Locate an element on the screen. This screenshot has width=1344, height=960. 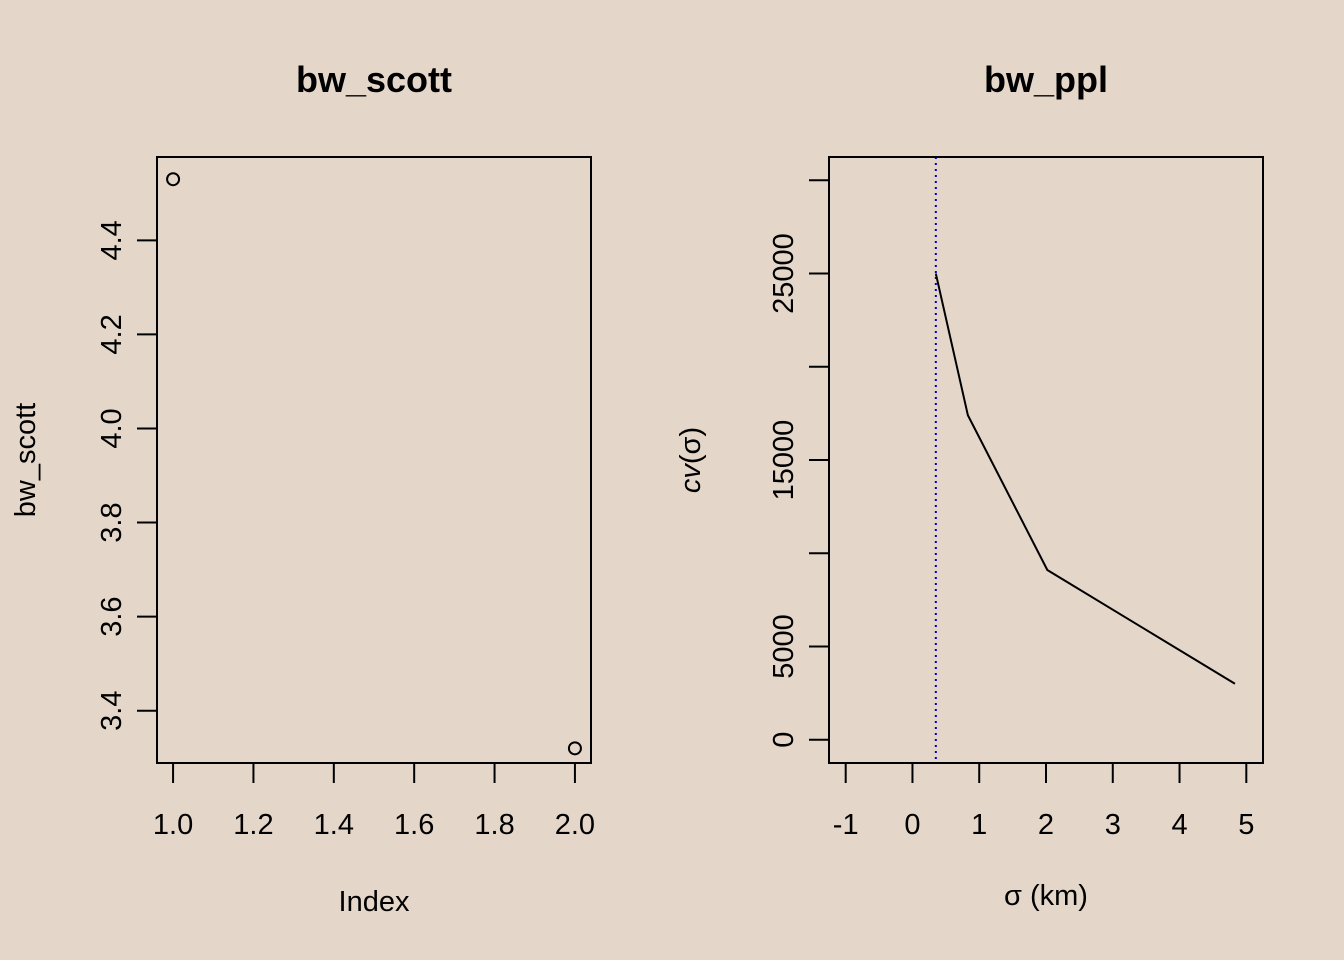
y-tick-label: 4.2 is located at coordinates (112, 334).